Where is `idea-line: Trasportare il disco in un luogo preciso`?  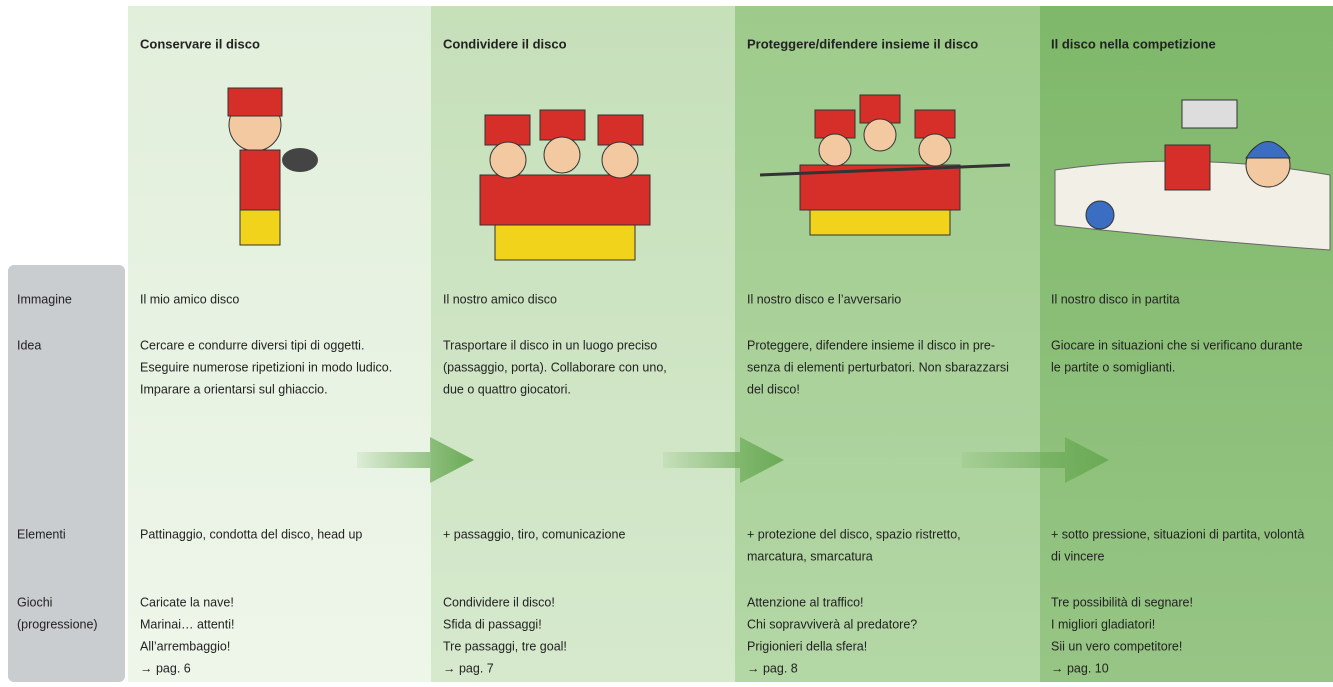
idea-line: Trasportare il disco in un luogo preciso is located at coordinates (550, 345).